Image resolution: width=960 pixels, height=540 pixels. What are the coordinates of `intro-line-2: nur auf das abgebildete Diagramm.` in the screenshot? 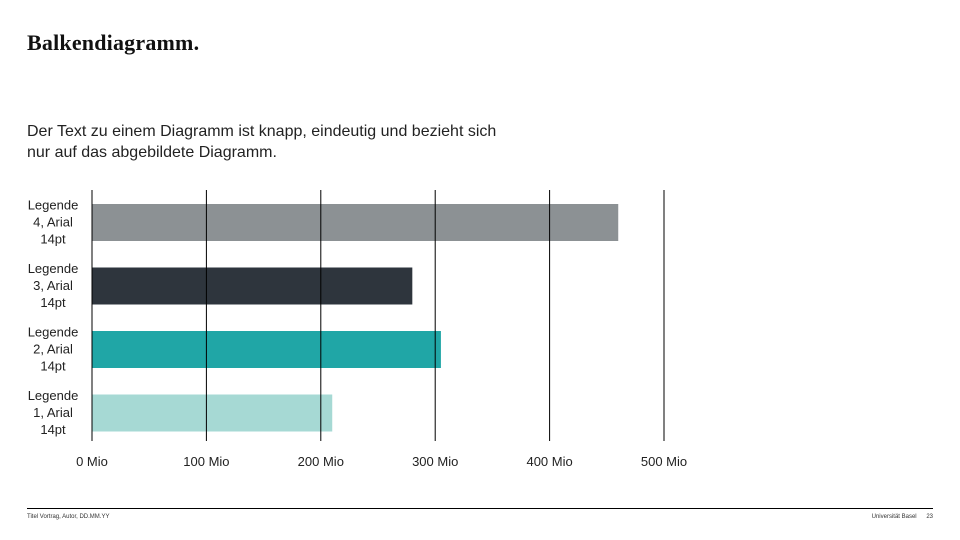 It's located at (152, 152).